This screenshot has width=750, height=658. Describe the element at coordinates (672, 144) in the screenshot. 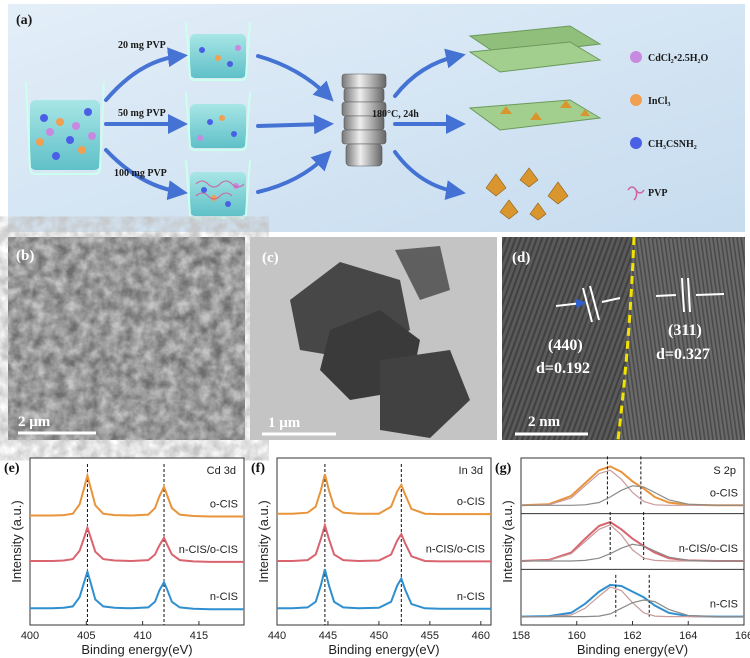

I see `legend-label: CH₃CSNH₂` at that location.